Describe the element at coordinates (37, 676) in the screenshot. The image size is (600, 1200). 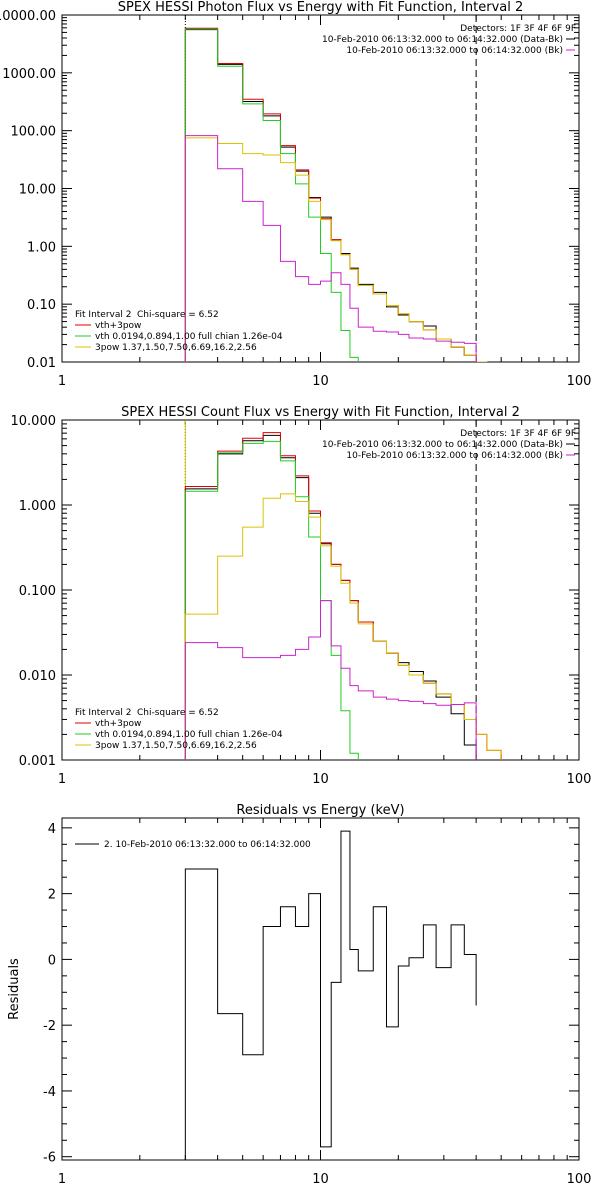
I see `y-tick-label: 0.010` at that location.